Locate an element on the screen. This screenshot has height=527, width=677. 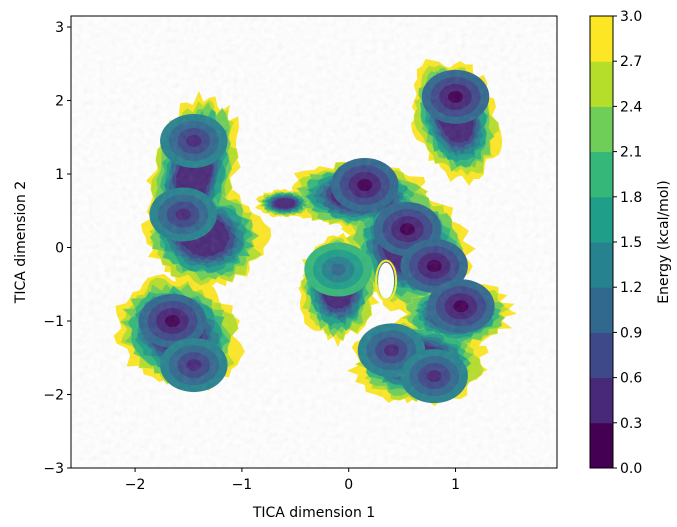
y-tick-label: 2 is located at coordinates (59, 102).